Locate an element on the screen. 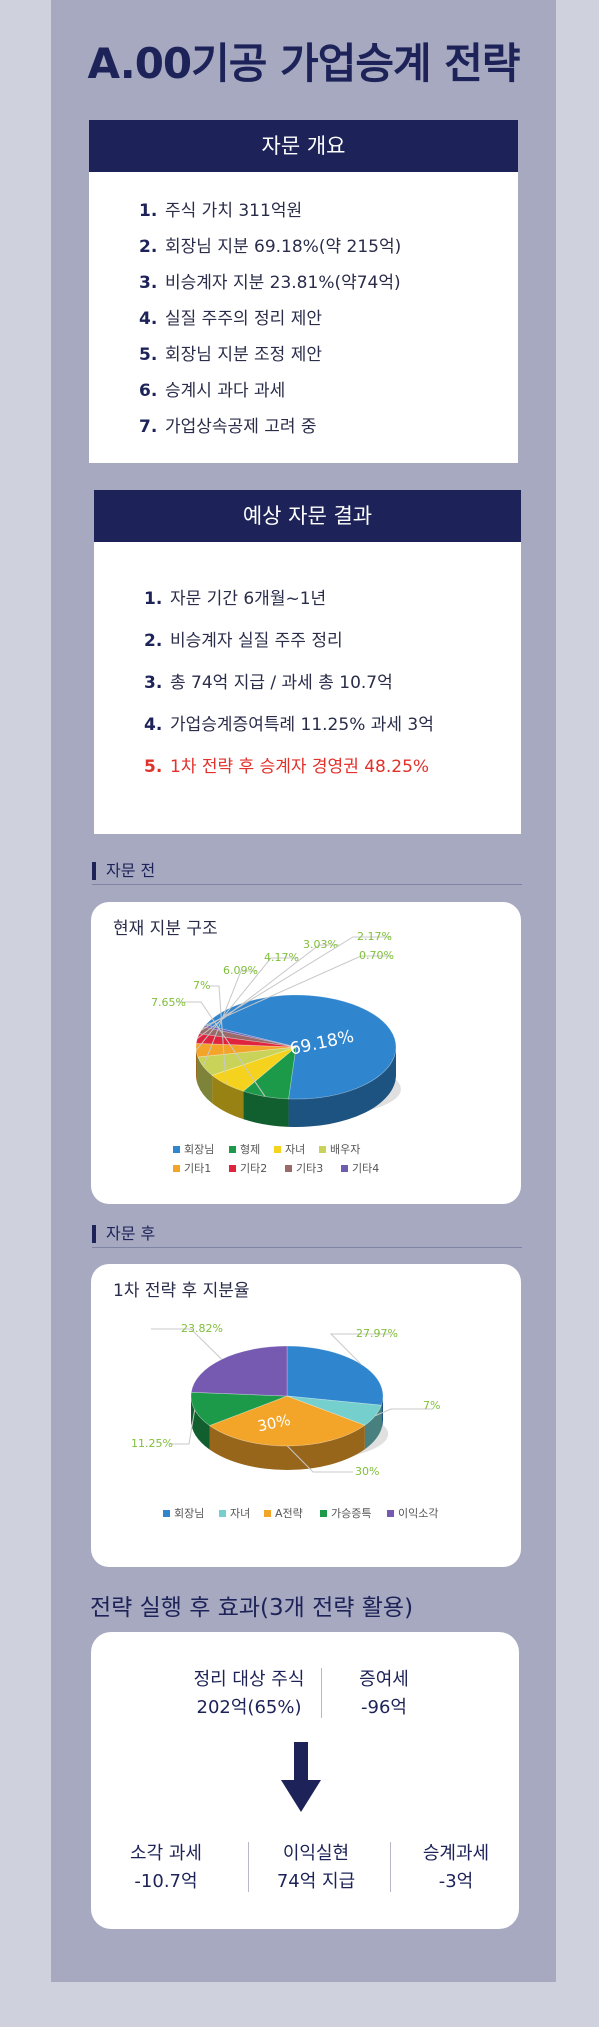 The width and height of the screenshot is (599, 2027). effect-label: 이익실현 is located at coordinates (316, 1853).